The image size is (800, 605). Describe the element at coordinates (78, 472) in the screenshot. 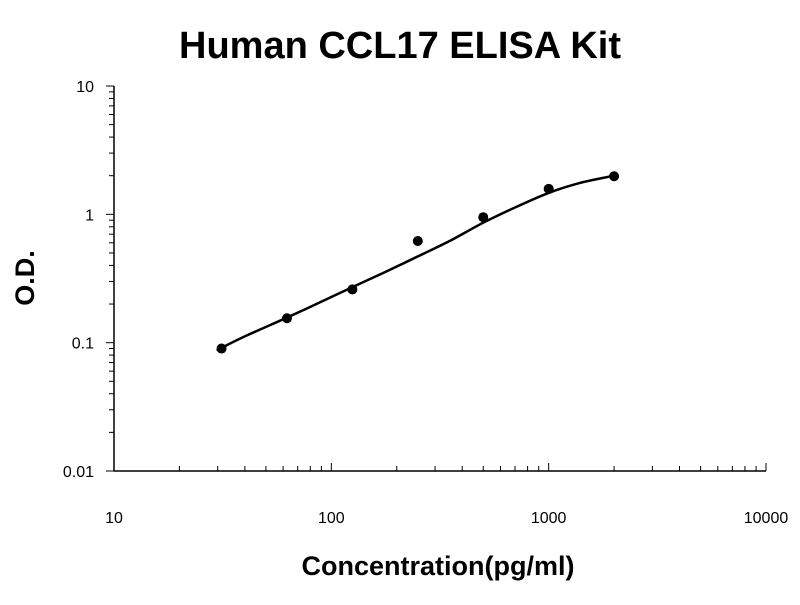

I see `y-tick-label: 0.01` at that location.